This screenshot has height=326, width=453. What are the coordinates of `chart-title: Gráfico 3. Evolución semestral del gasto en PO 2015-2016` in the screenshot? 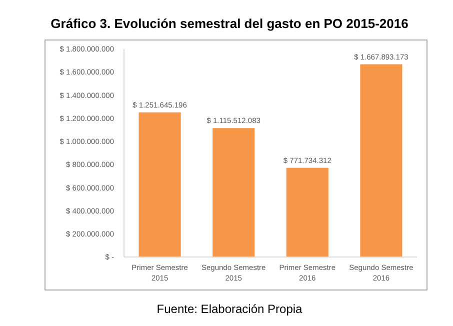 It's located at (229, 23).